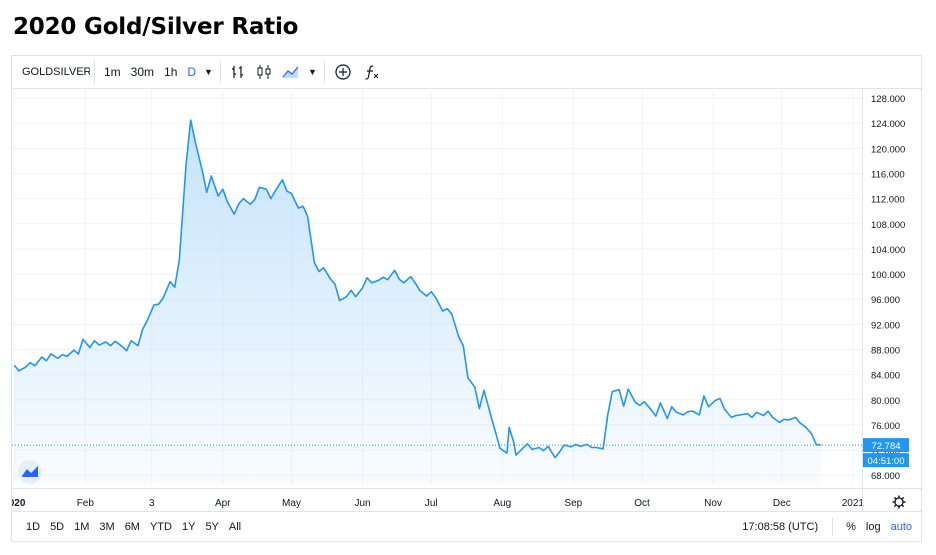  I want to click on range-button-6m: 6M, so click(132, 527).